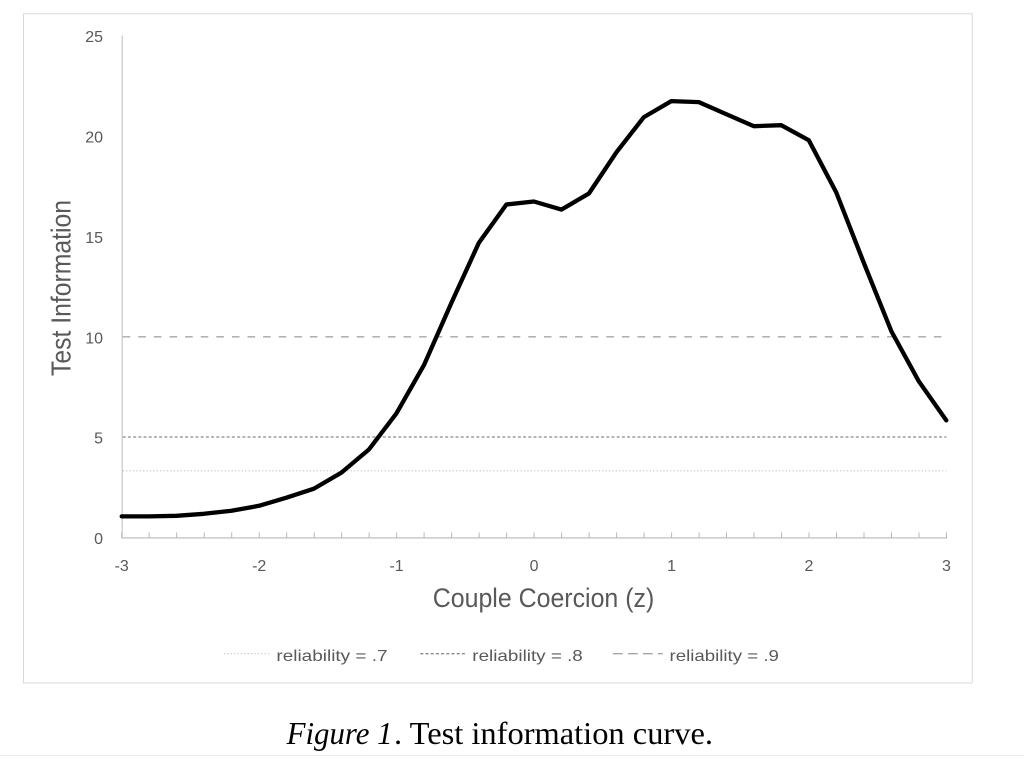 The image size is (1024, 761). I want to click on svg-text: -3, so click(122, 566).